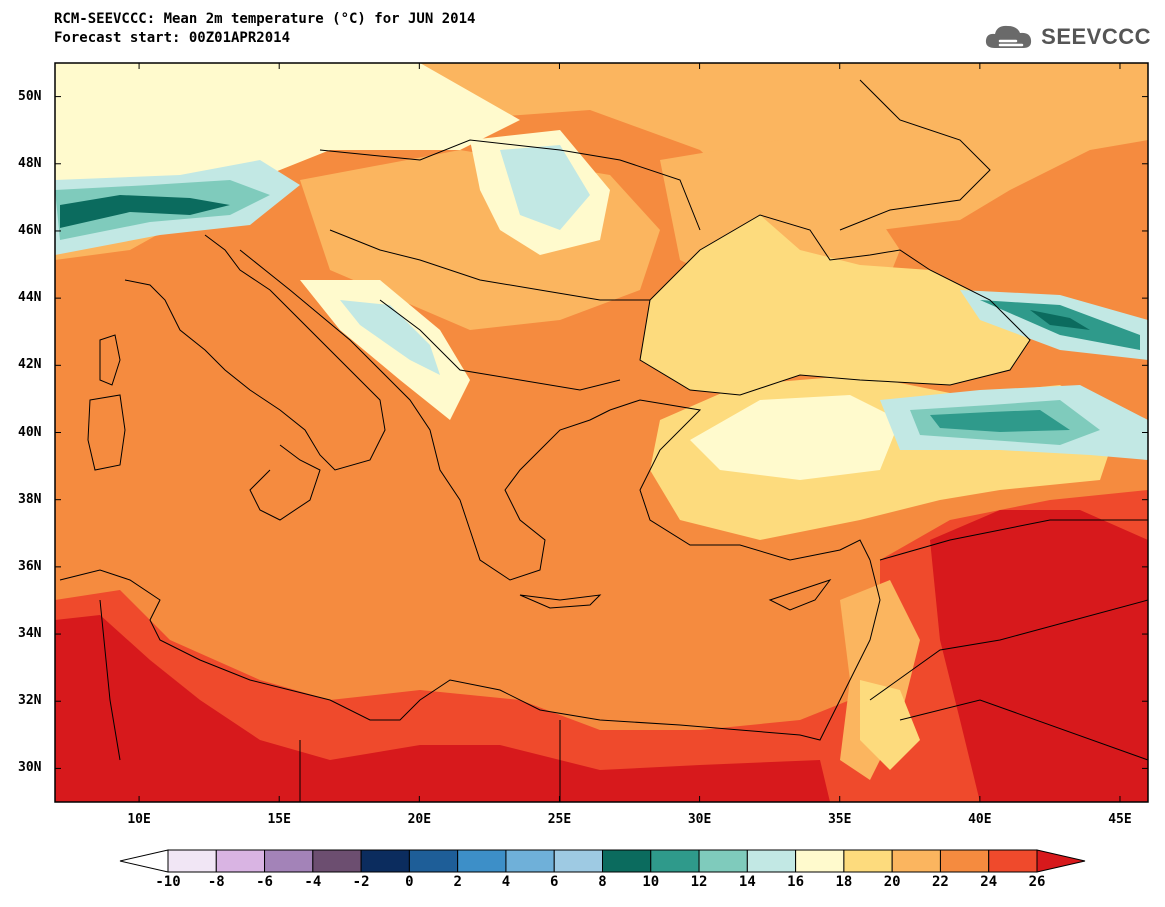 The width and height of the screenshot is (1165, 907). What do you see at coordinates (1096, 36) in the screenshot?
I see `logo-text: SEEVCCC` at bounding box center [1096, 36].